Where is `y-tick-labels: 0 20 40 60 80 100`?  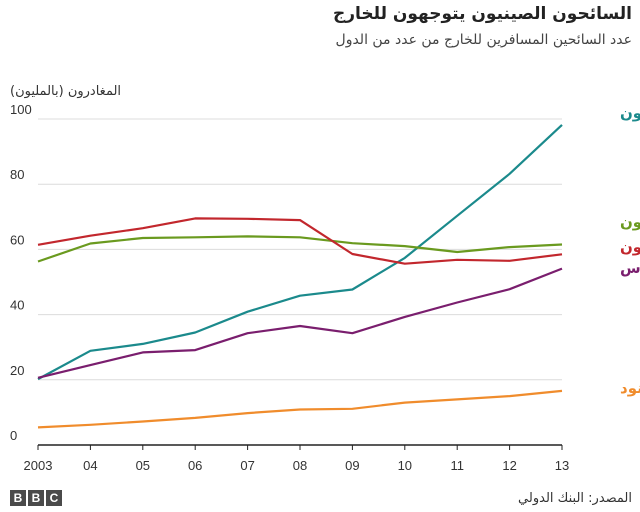
y-tick-labels: 0 20 40 60 80 100 is located at coordinates (21, 272).